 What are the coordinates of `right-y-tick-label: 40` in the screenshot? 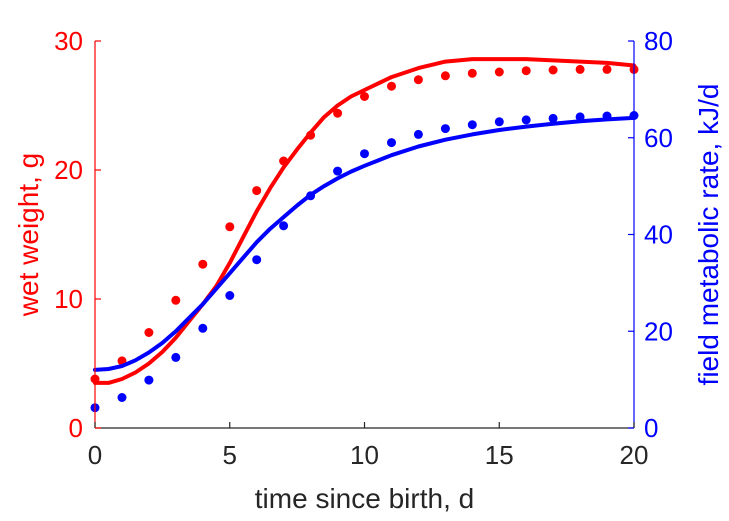 It's located at (658, 235).